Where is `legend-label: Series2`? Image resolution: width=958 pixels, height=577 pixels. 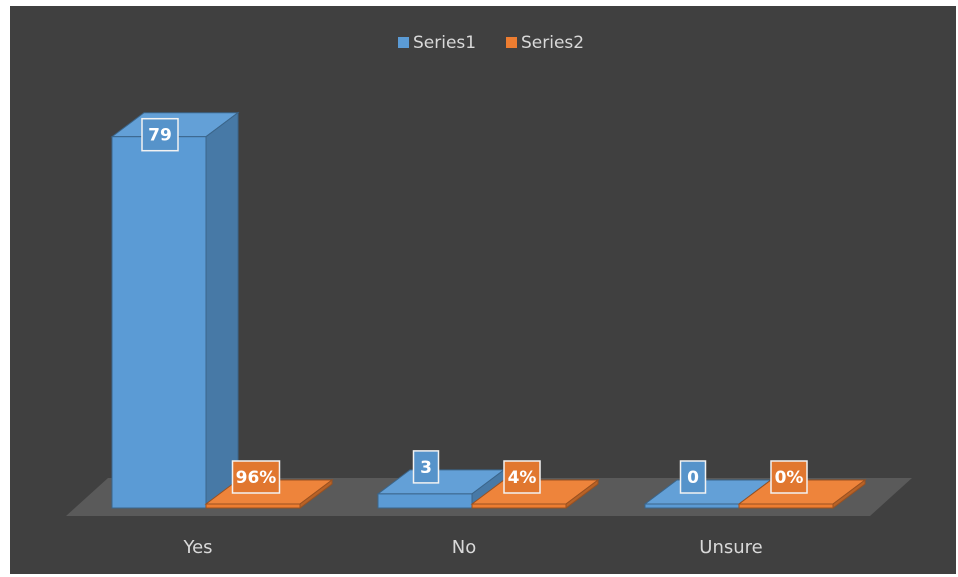 legend-label: Series2 is located at coordinates (552, 43).